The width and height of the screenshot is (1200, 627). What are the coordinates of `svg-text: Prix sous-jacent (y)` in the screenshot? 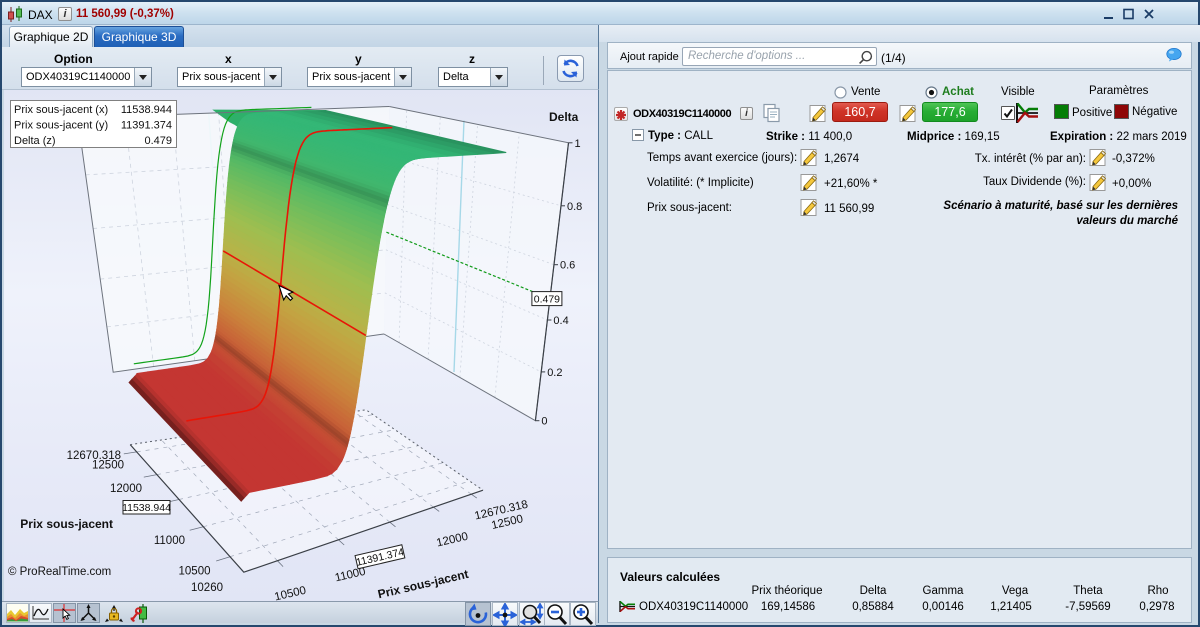 It's located at (61, 126).